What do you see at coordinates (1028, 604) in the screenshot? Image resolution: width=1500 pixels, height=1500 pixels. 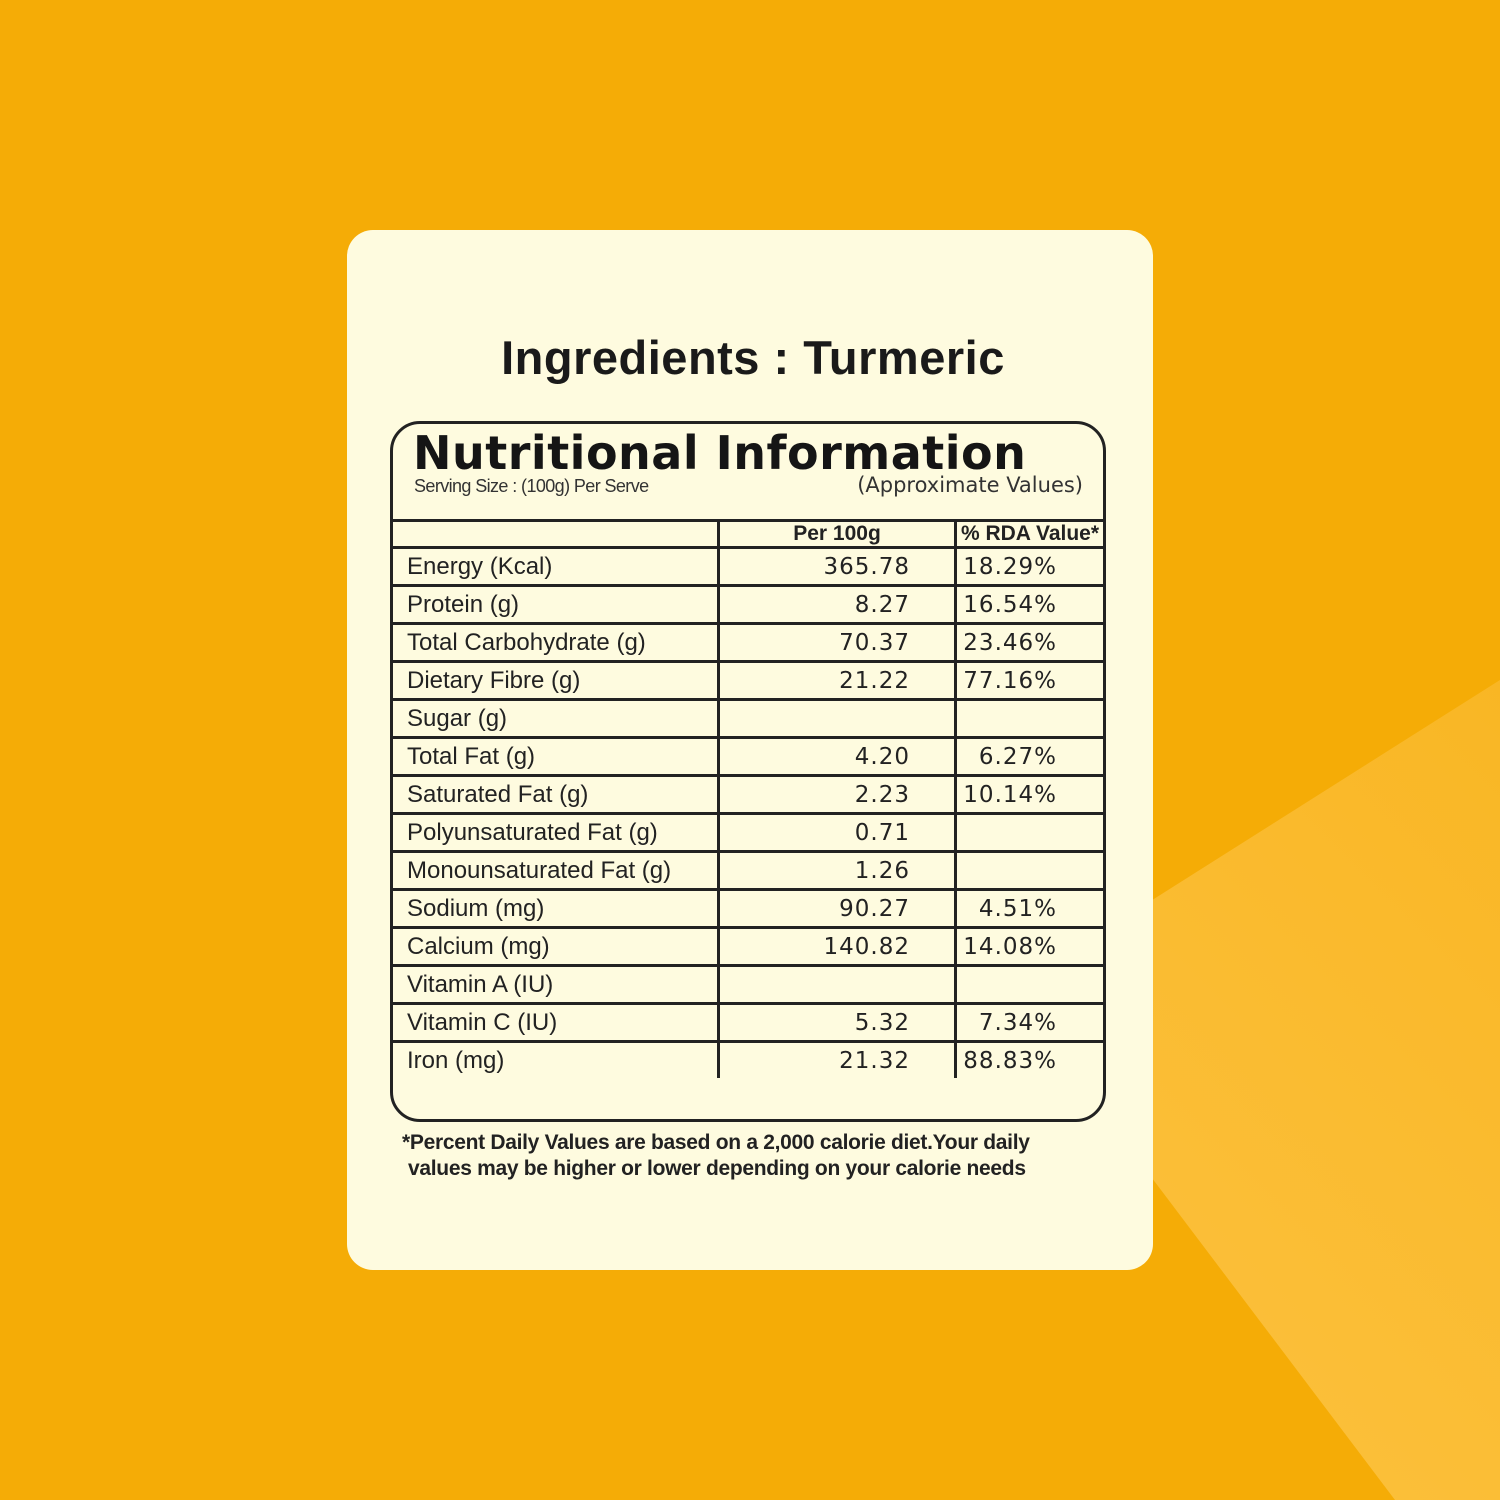 I see `rda-value: 16.54%` at bounding box center [1028, 604].